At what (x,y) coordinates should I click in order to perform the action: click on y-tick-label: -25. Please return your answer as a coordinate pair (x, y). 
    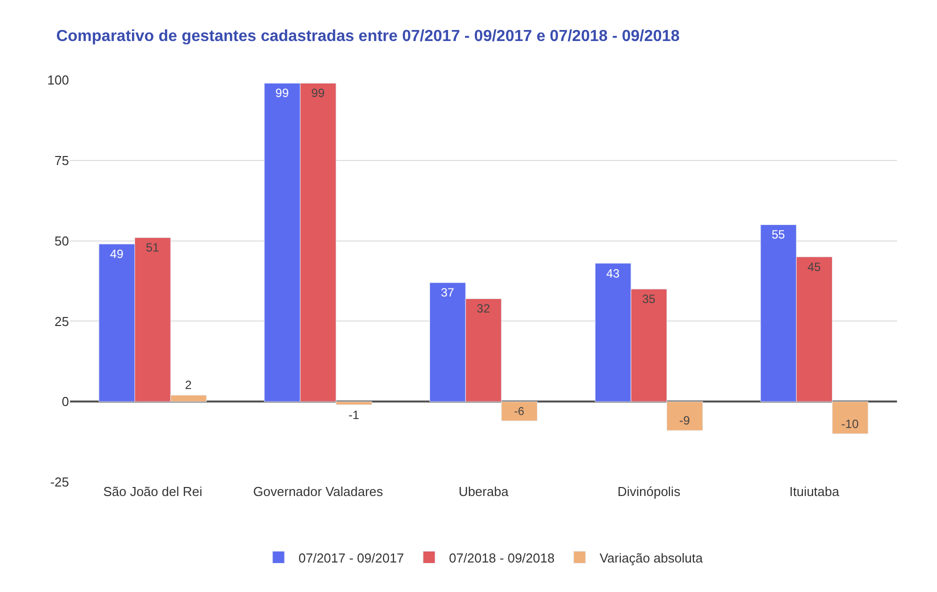
    Looking at the image, I should click on (59, 482).